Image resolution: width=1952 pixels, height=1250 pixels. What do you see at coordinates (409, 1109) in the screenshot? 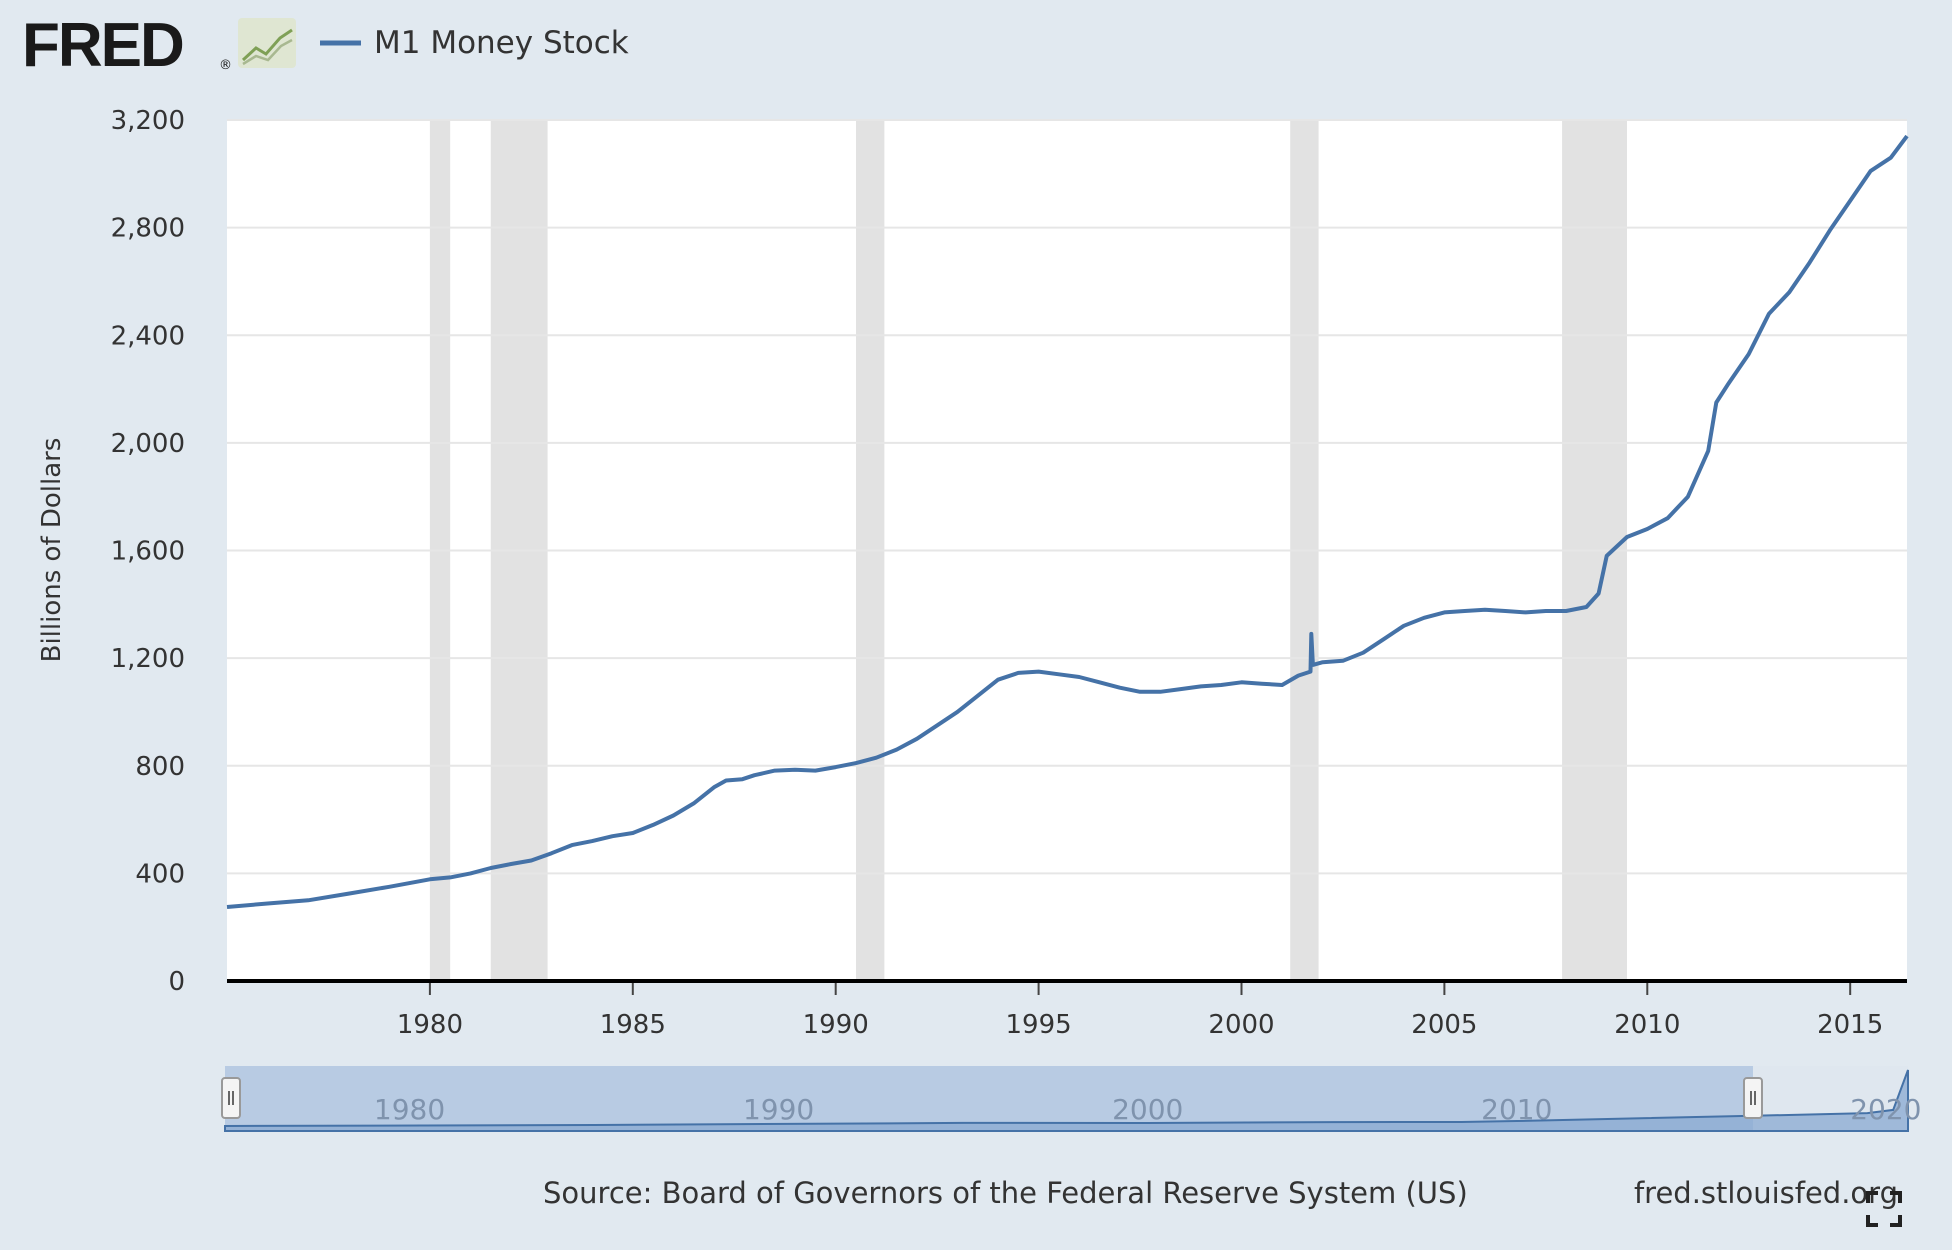
I see `navigator-label: 1980` at bounding box center [409, 1109].